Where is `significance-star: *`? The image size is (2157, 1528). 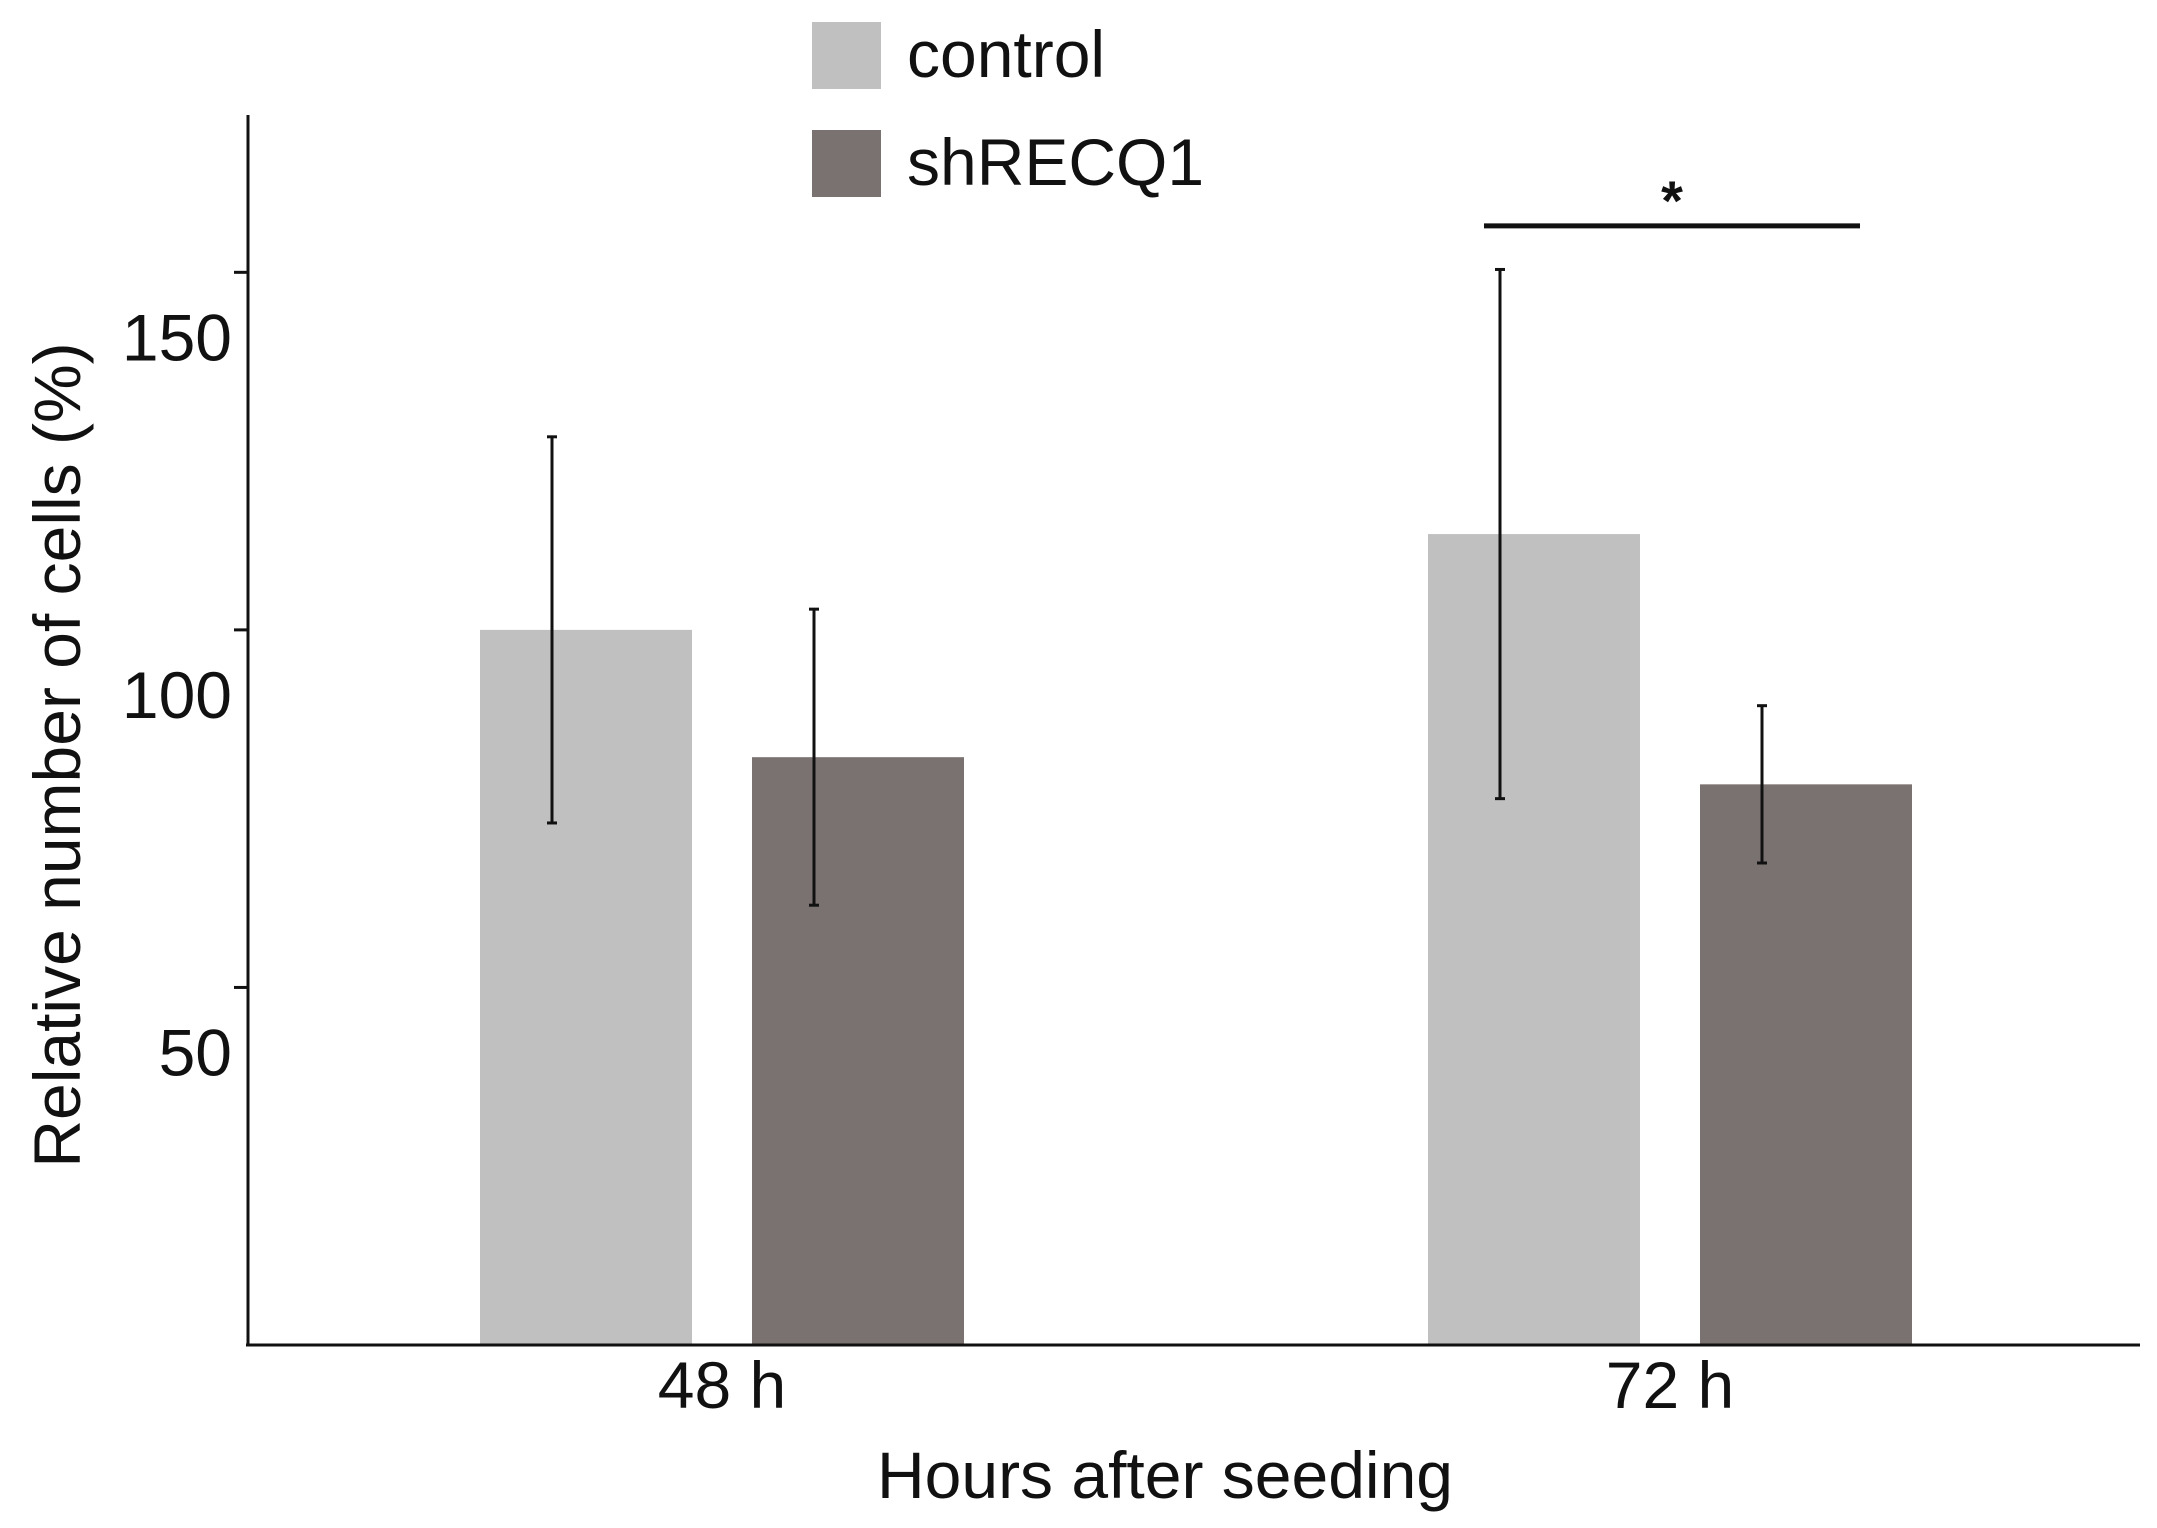 significance-star: * is located at coordinates (1672, 200).